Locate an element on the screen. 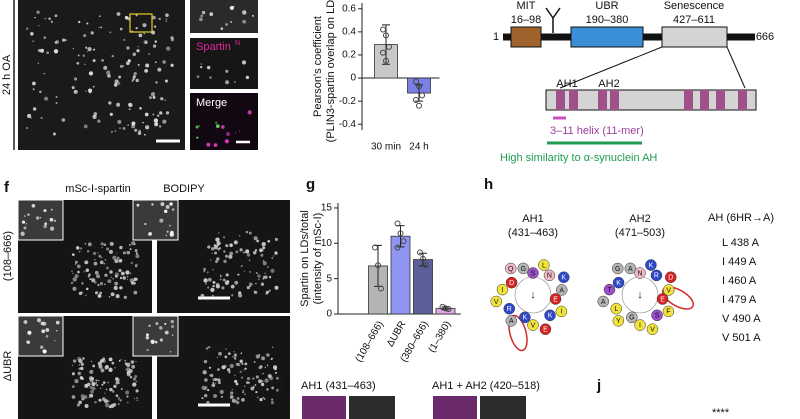 This screenshot has height=419, width=800. wheel-center: ↓ is located at coordinates (533, 295).